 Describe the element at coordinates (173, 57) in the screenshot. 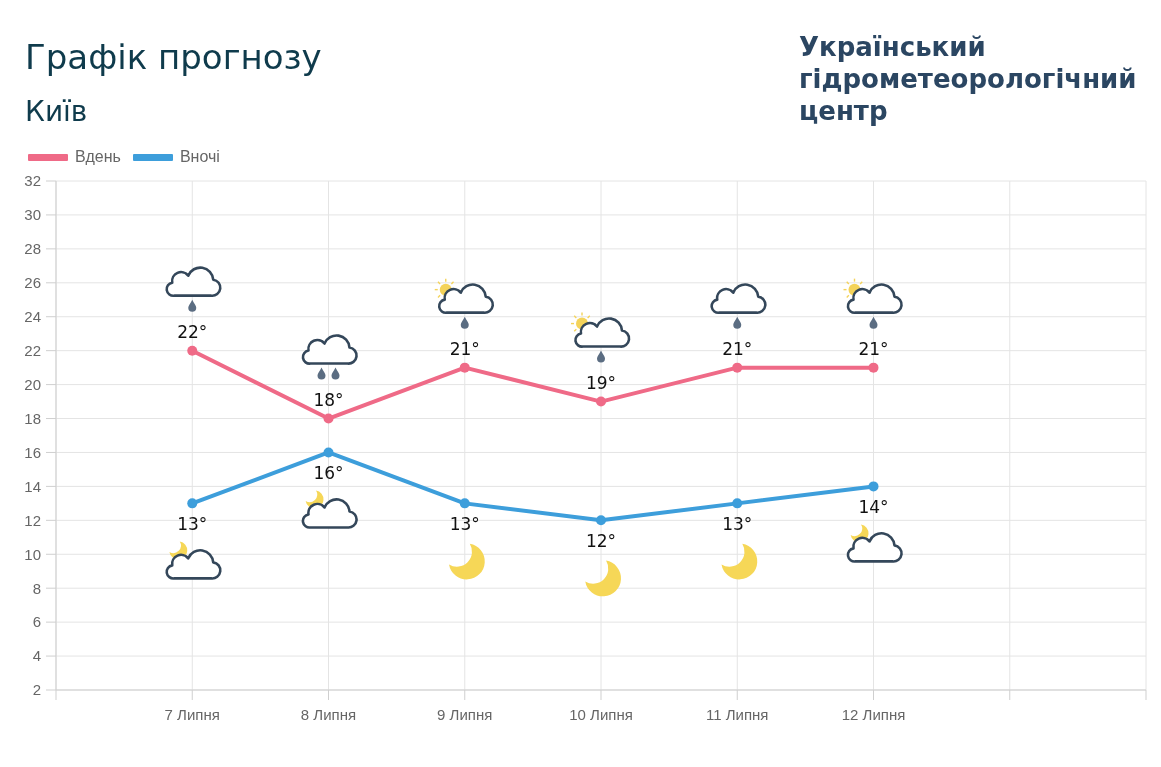

I see `chart-title: Графік прогнозу` at that location.